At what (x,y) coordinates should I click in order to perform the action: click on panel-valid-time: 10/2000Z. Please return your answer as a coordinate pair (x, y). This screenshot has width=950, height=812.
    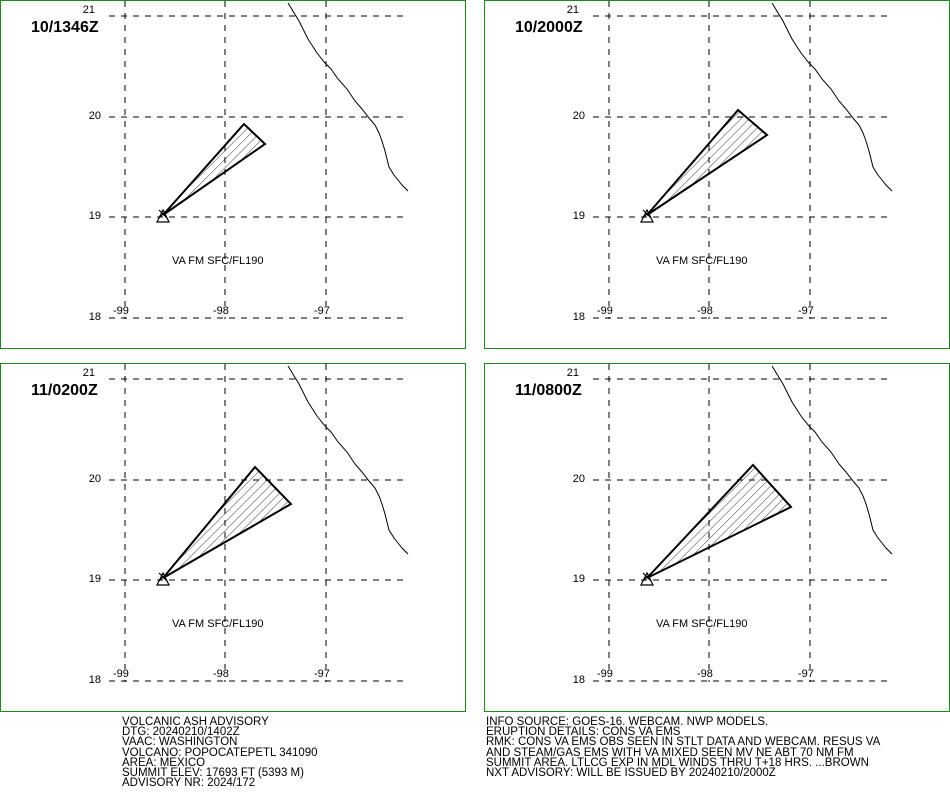
    Looking at the image, I should click on (549, 27).